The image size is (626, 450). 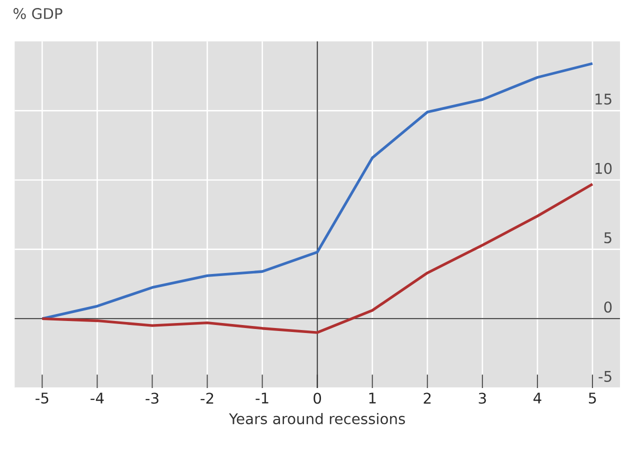 I want to click on y-tick-label: -5, so click(x=605, y=376).